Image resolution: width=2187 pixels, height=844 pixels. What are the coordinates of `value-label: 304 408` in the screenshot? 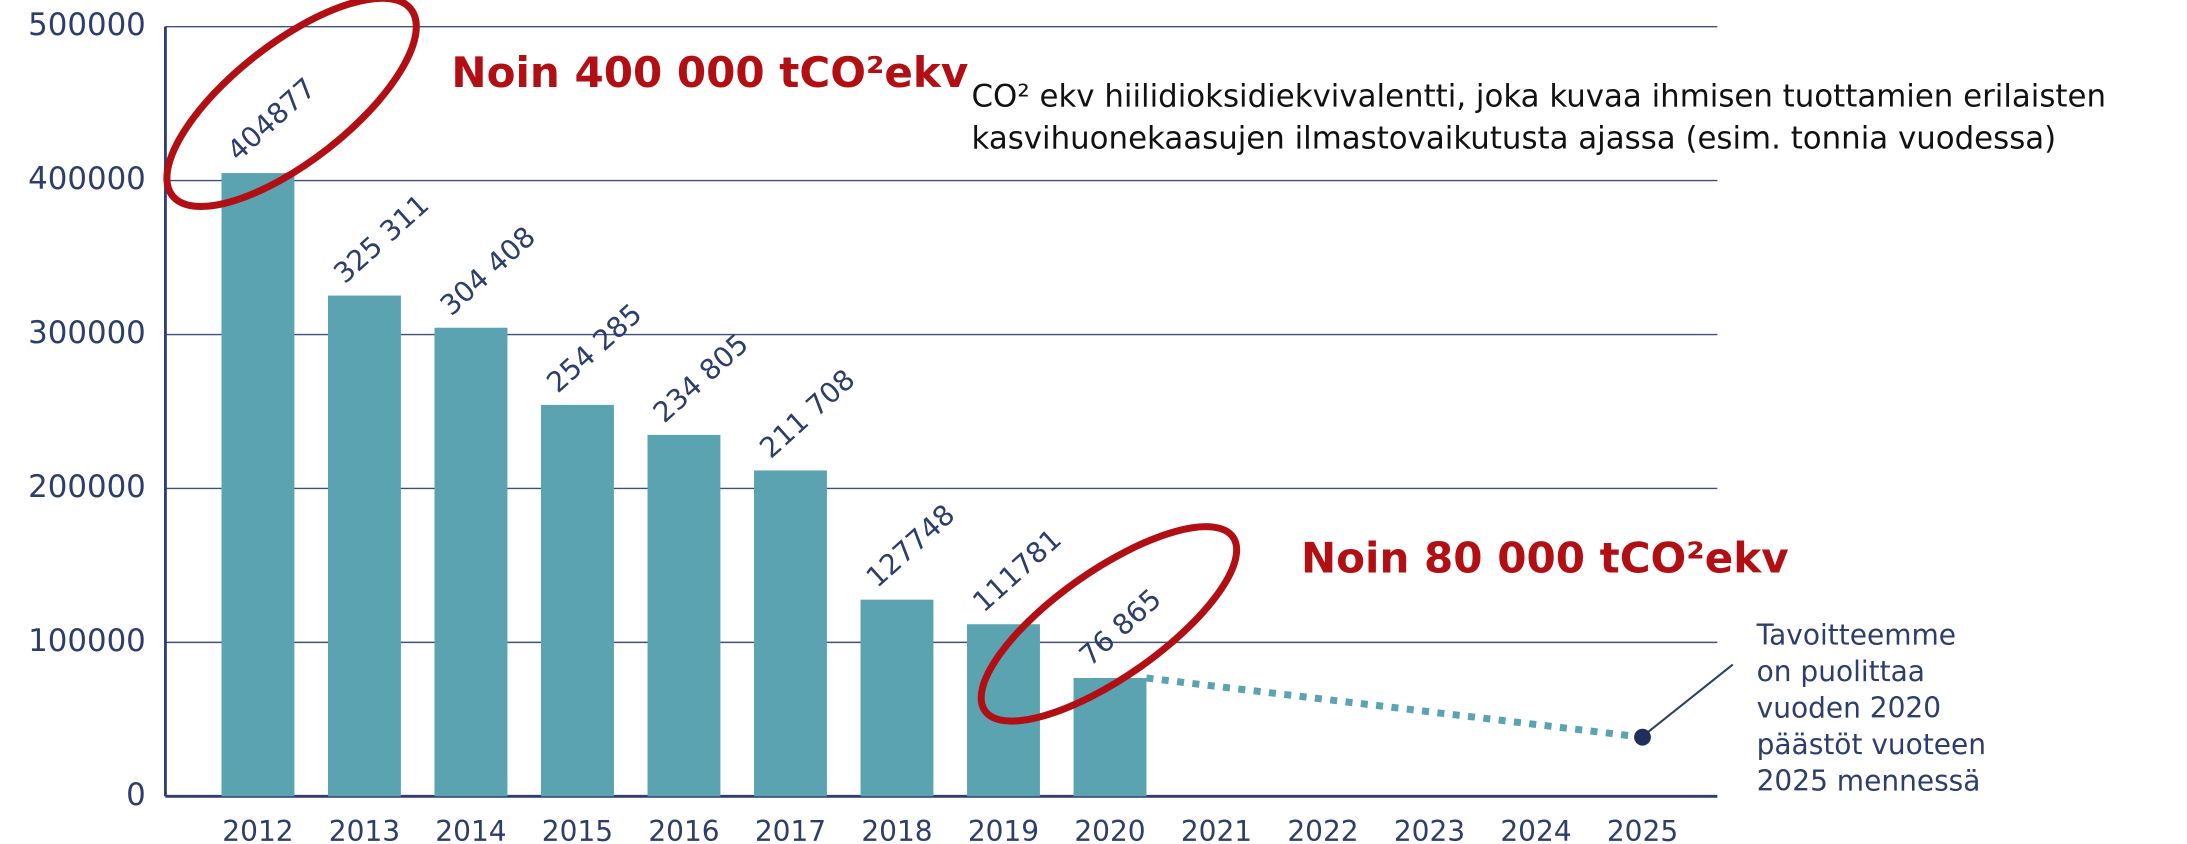 It's located at (488, 271).